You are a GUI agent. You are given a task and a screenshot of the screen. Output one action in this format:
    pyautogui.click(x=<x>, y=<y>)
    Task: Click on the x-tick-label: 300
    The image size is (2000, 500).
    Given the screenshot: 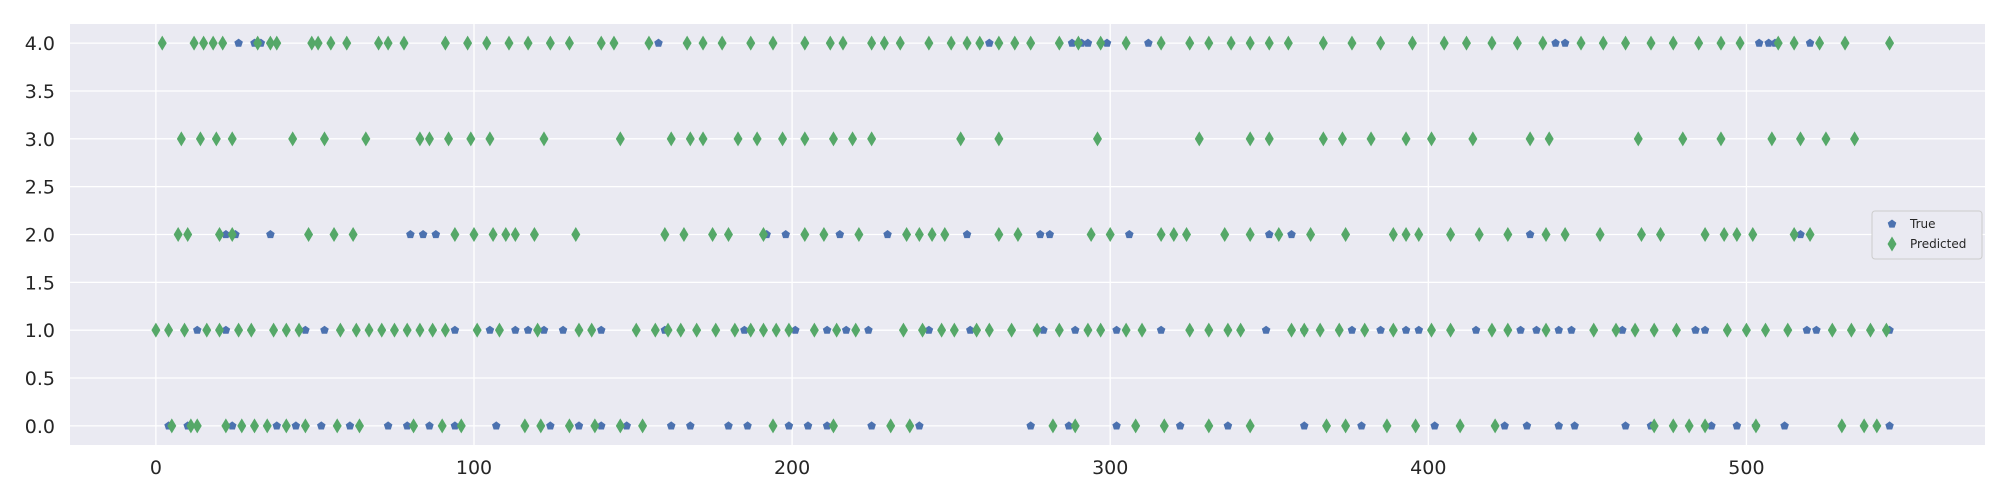 What is the action you would take?
    pyautogui.click(x=1110, y=468)
    